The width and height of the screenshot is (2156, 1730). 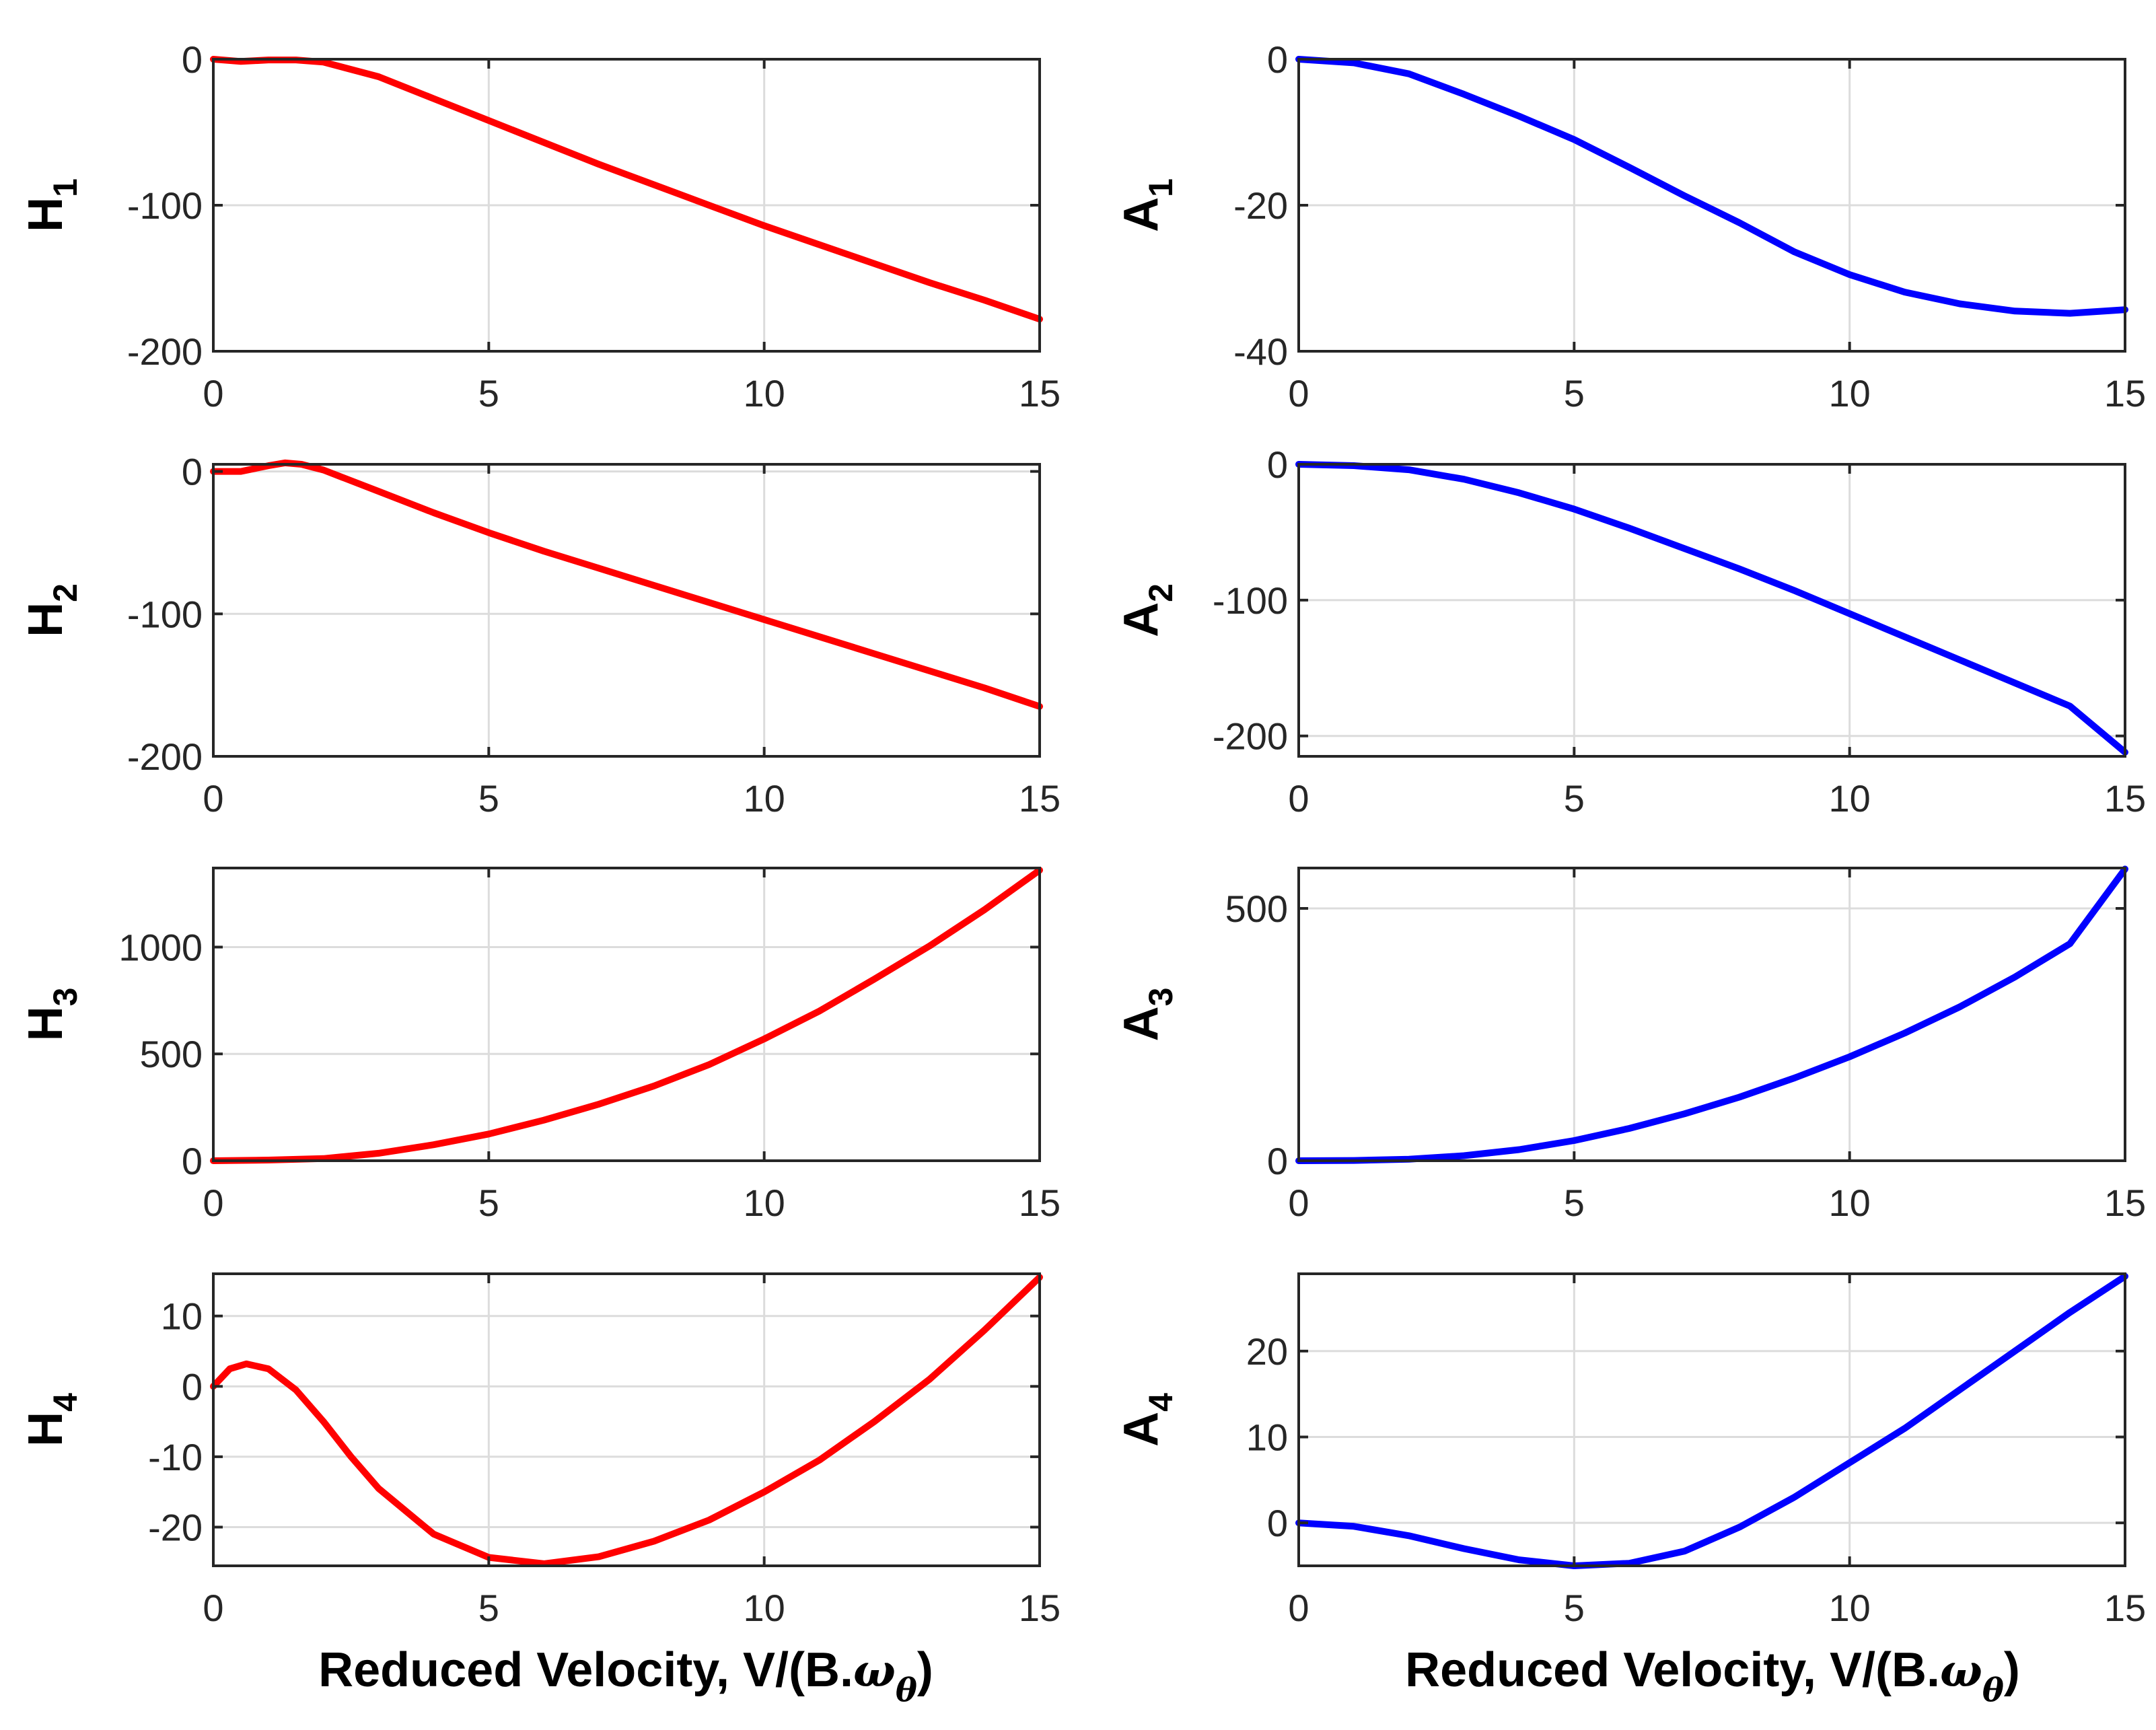 I want to click on y-axis-label-h3: H3, so click(x=52, y=1015).